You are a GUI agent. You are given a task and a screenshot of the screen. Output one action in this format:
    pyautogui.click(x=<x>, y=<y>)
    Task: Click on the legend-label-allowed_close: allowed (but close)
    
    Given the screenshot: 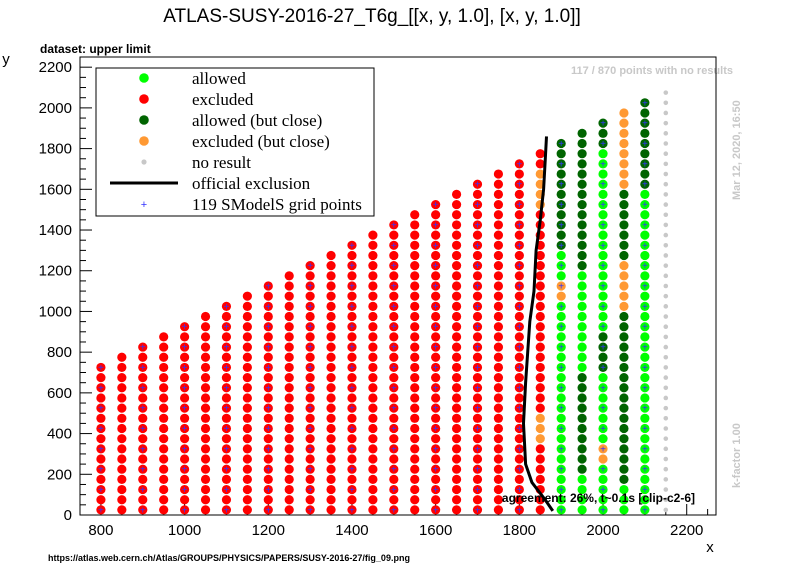 What is the action you would take?
    pyautogui.click(x=257, y=120)
    